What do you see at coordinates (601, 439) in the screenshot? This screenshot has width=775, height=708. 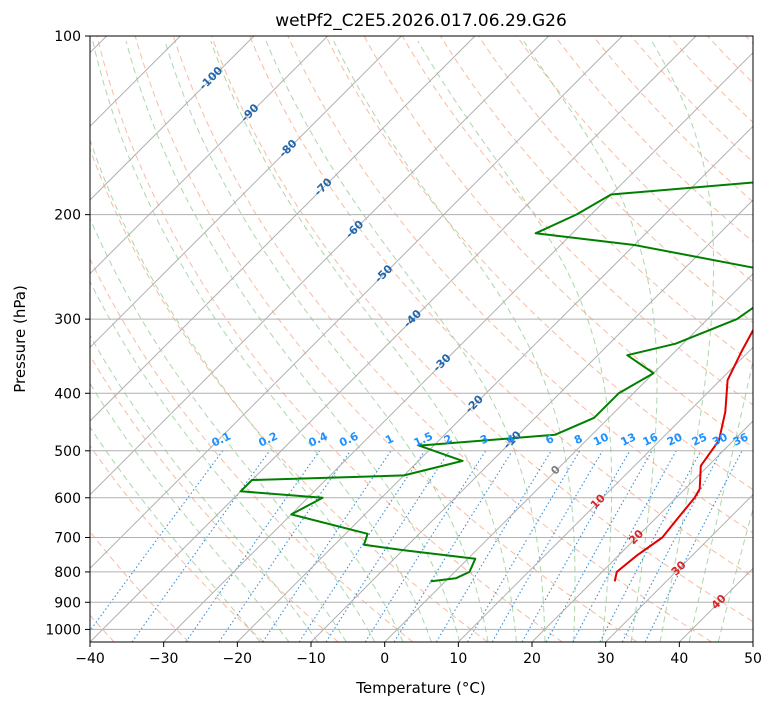 I see `mixing-ratio-label: 10` at bounding box center [601, 439].